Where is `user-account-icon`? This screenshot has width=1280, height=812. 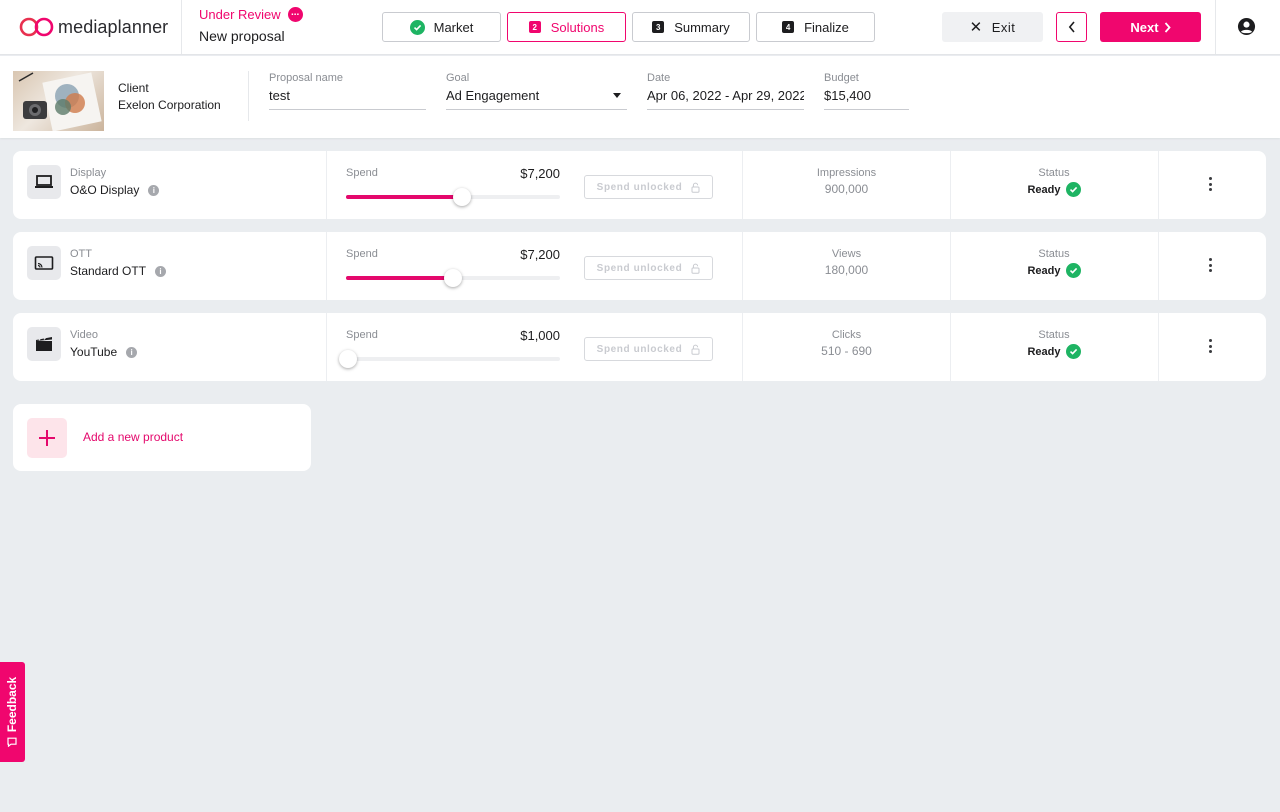 user-account-icon is located at coordinates (1246, 26).